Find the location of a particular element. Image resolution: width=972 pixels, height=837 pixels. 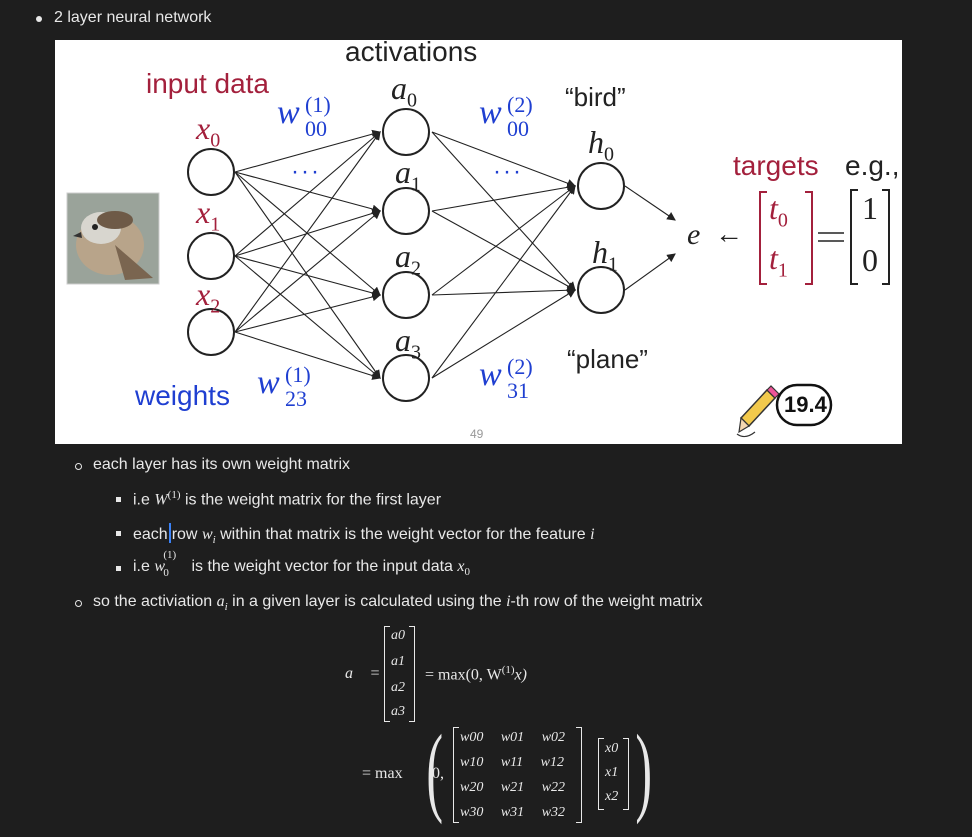

a-vec-2: a2 is located at coordinates (398, 687).